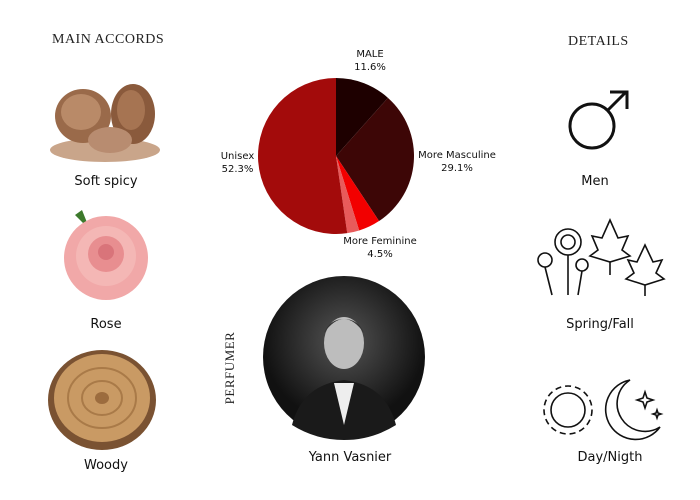 The width and height of the screenshot is (700, 500). I want to click on perfumer-heading: PERFUMER, so click(229, 368).